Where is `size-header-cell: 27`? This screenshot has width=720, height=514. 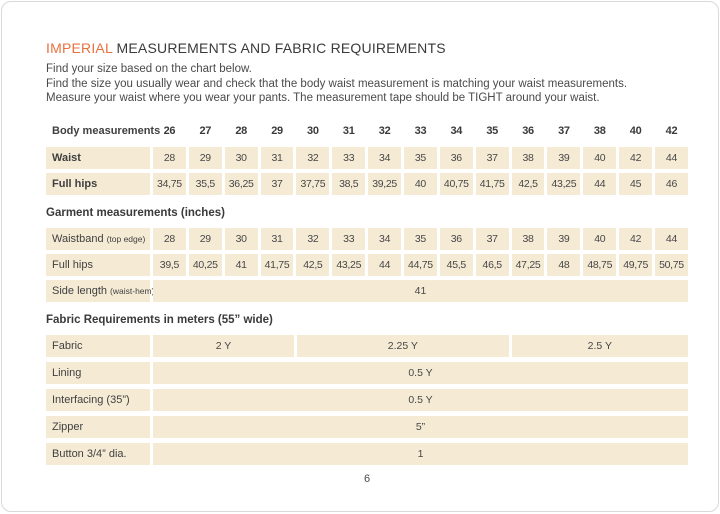 size-header-cell: 27 is located at coordinates (205, 130).